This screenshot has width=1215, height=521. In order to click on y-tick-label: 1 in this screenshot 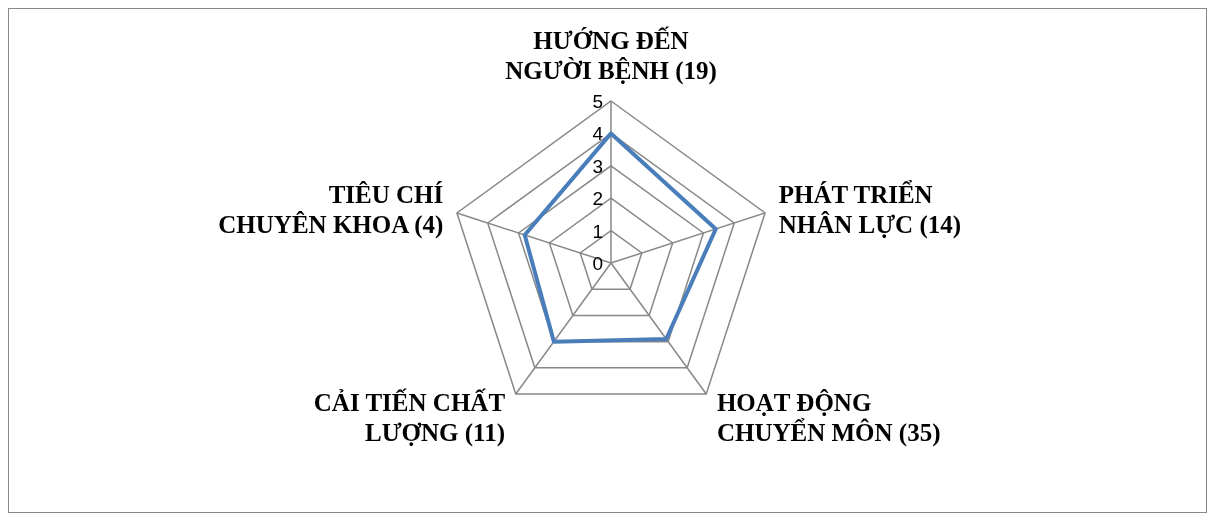, I will do `click(597, 231)`.